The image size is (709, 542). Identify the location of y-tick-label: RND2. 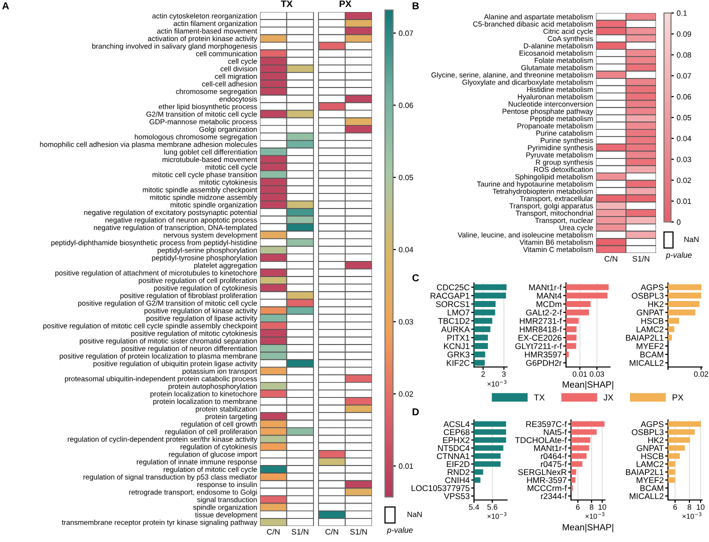
(459, 472).